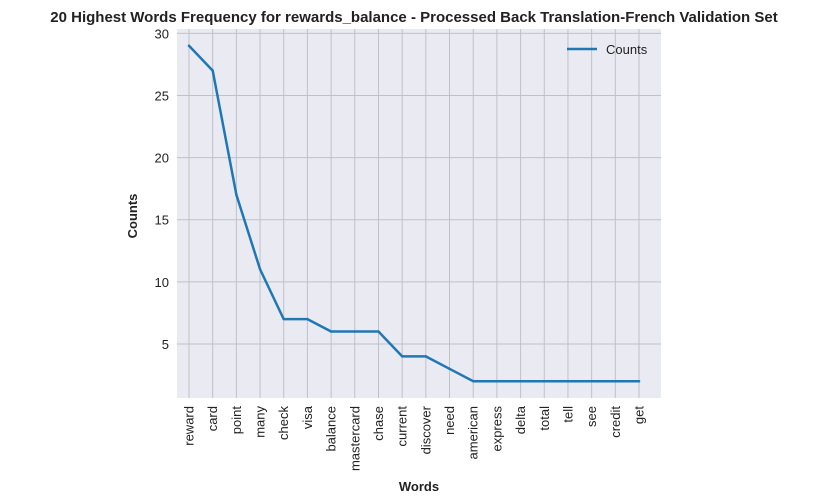  What do you see at coordinates (402, 426) in the screenshot?
I see `x-tick-label: current` at bounding box center [402, 426].